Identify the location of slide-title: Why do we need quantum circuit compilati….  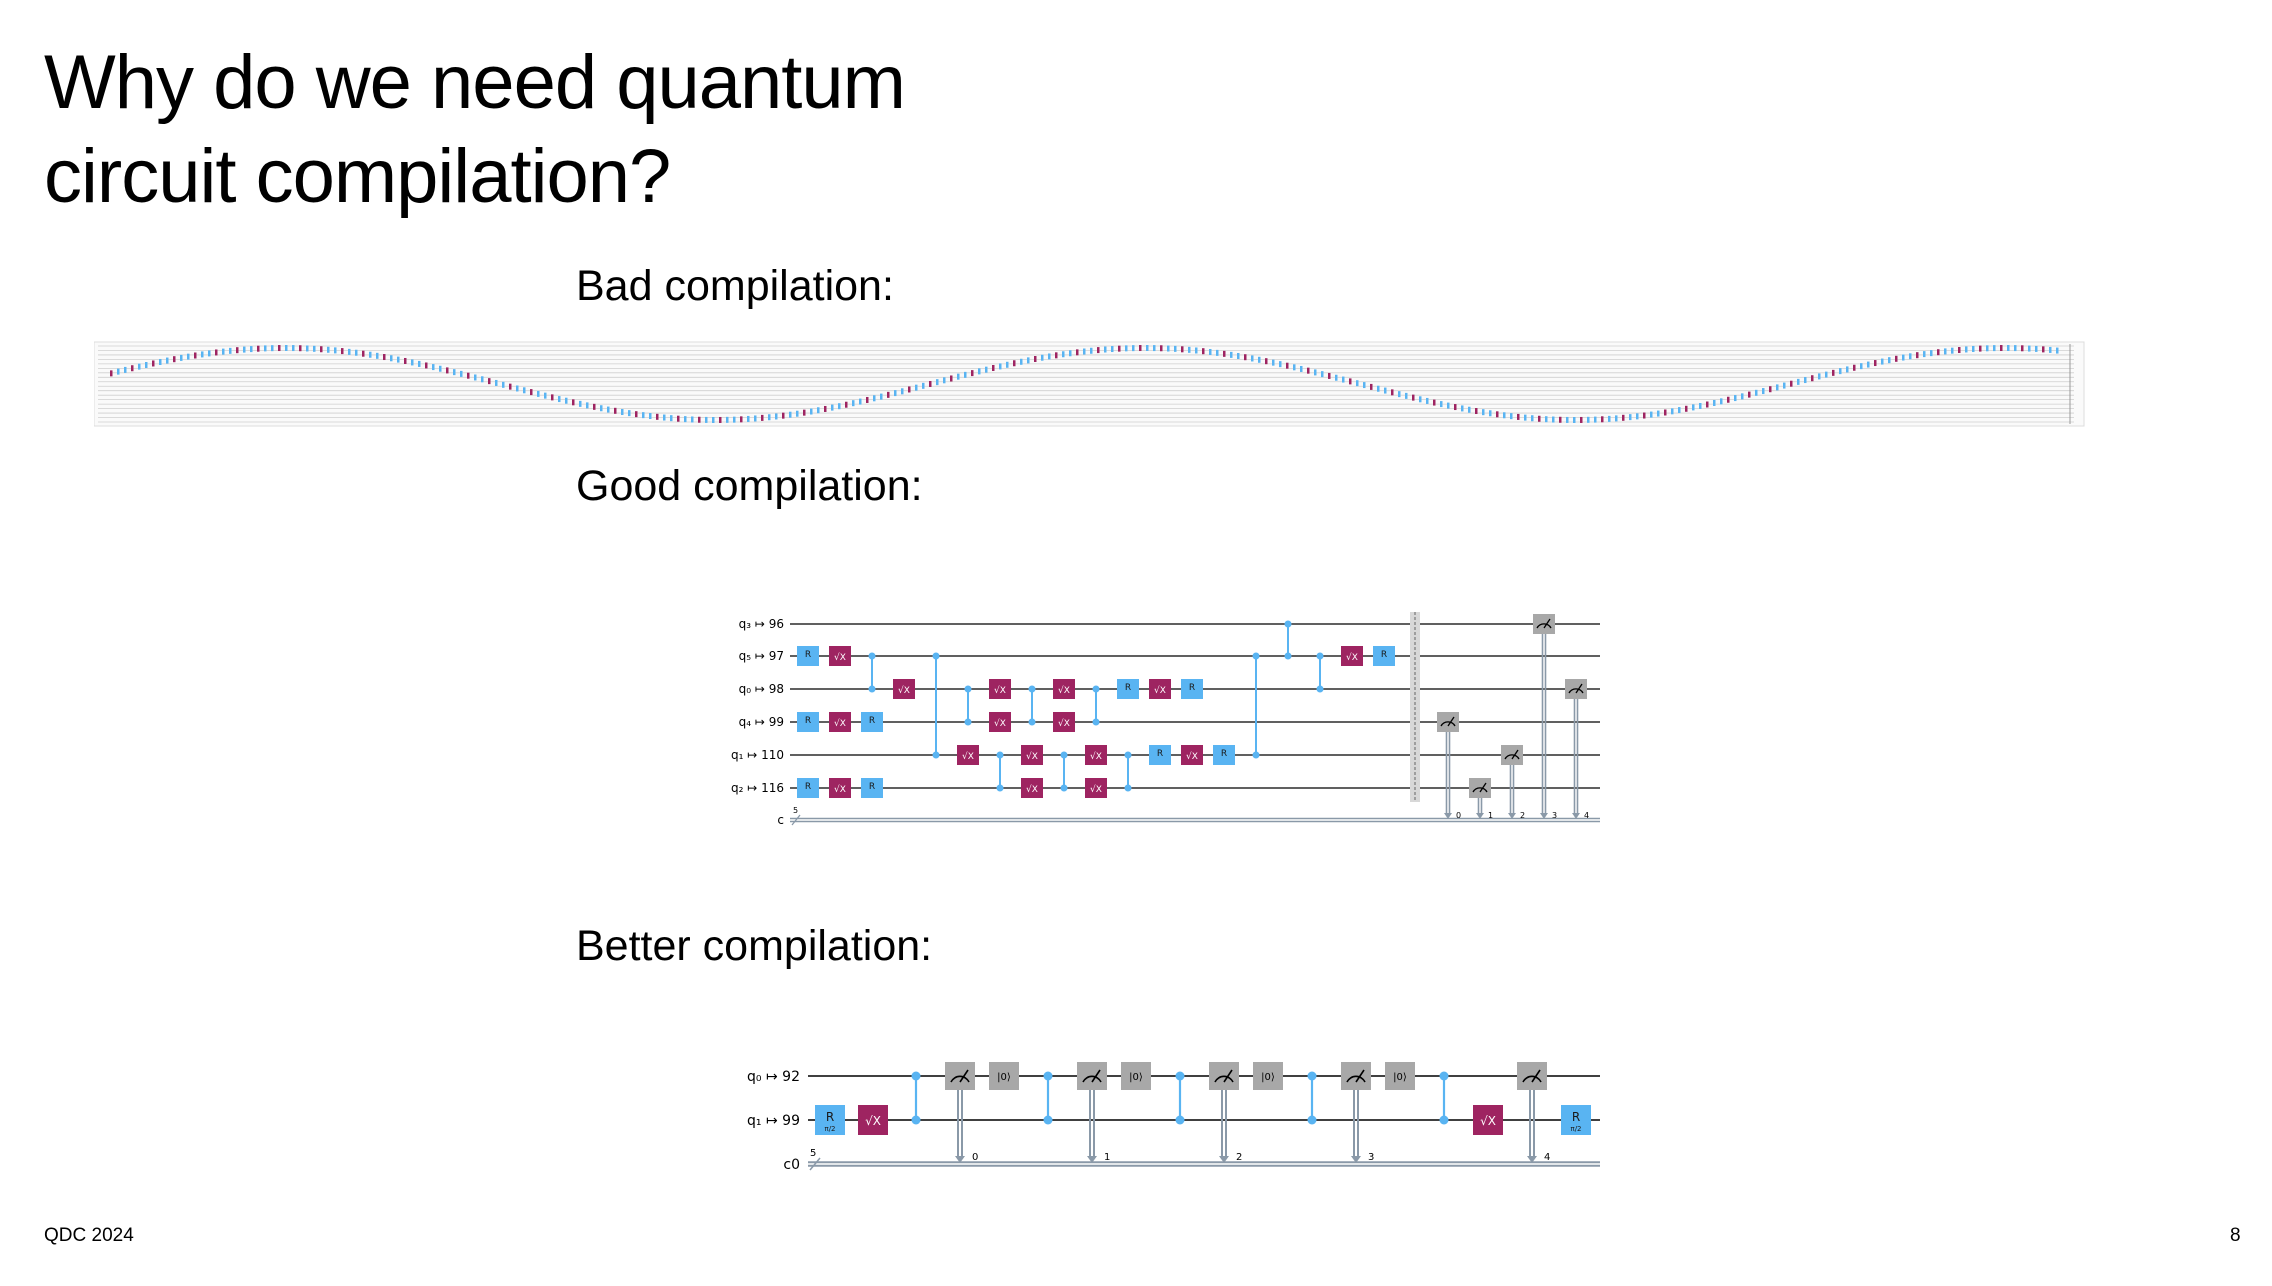
(594, 130).